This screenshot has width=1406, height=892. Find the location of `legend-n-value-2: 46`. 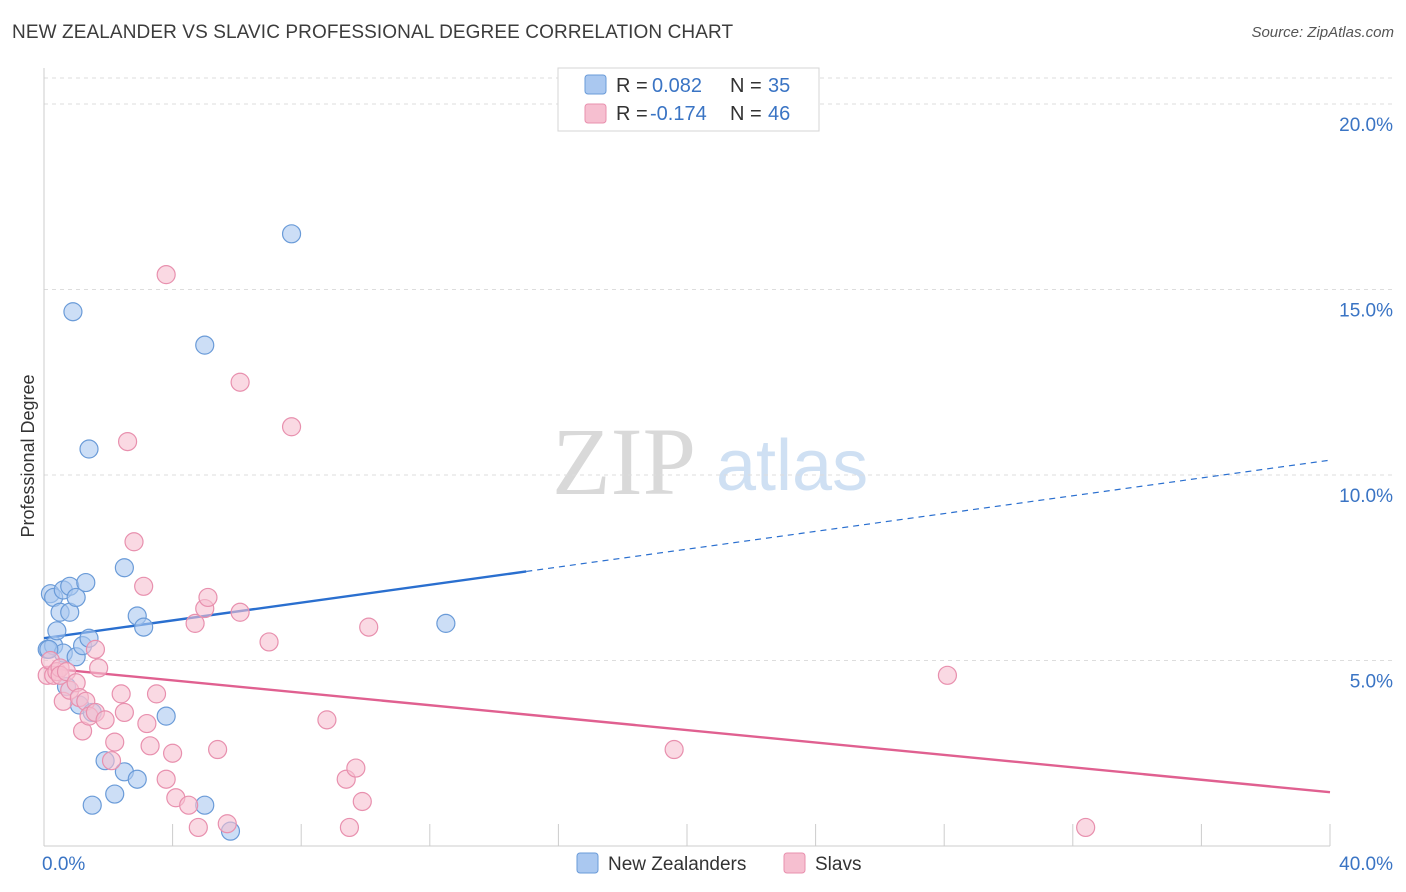

legend-n-value-2: 46 is located at coordinates (779, 114).